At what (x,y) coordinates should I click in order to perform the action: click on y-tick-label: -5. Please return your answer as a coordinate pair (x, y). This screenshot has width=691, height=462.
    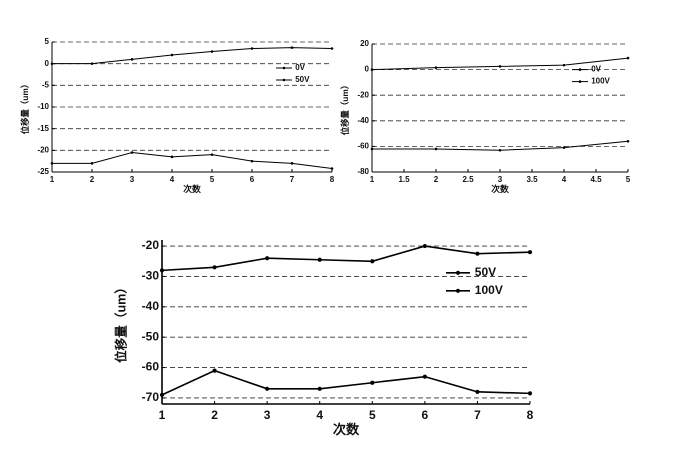
    Looking at the image, I should click on (46, 84).